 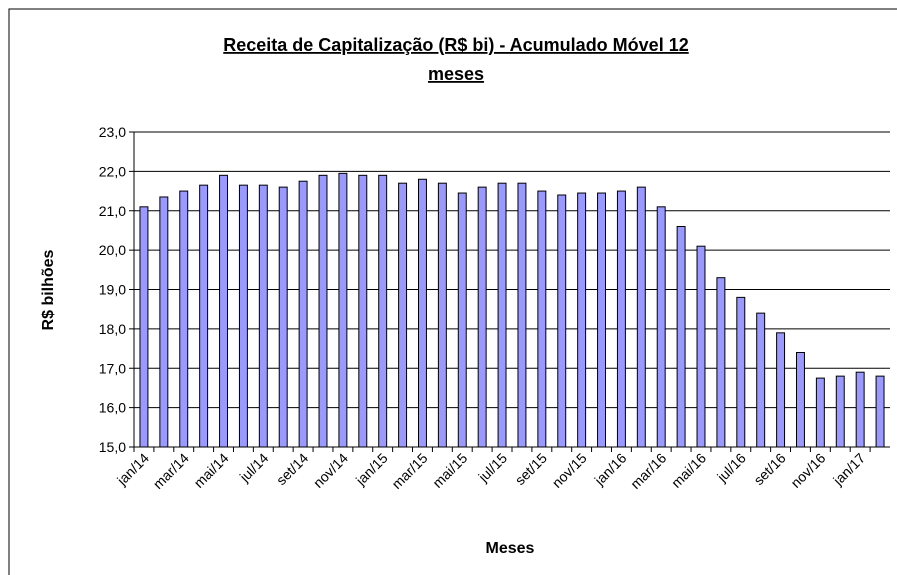 I want to click on x-axis-label: Meses, so click(x=510, y=548).